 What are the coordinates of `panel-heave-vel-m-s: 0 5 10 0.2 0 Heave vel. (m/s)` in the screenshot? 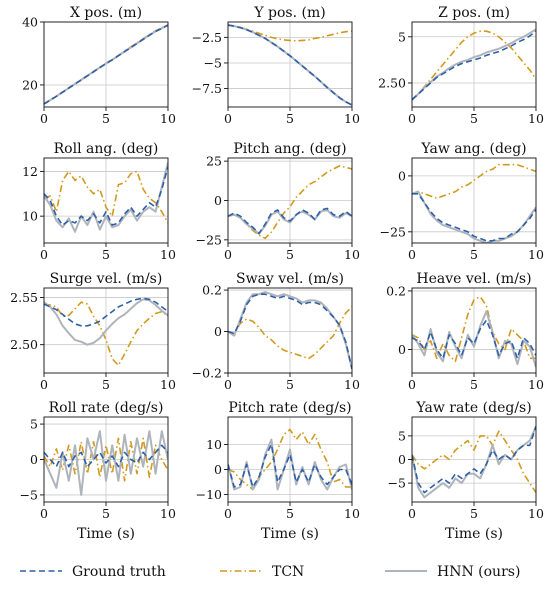 It's located at (465, 331).